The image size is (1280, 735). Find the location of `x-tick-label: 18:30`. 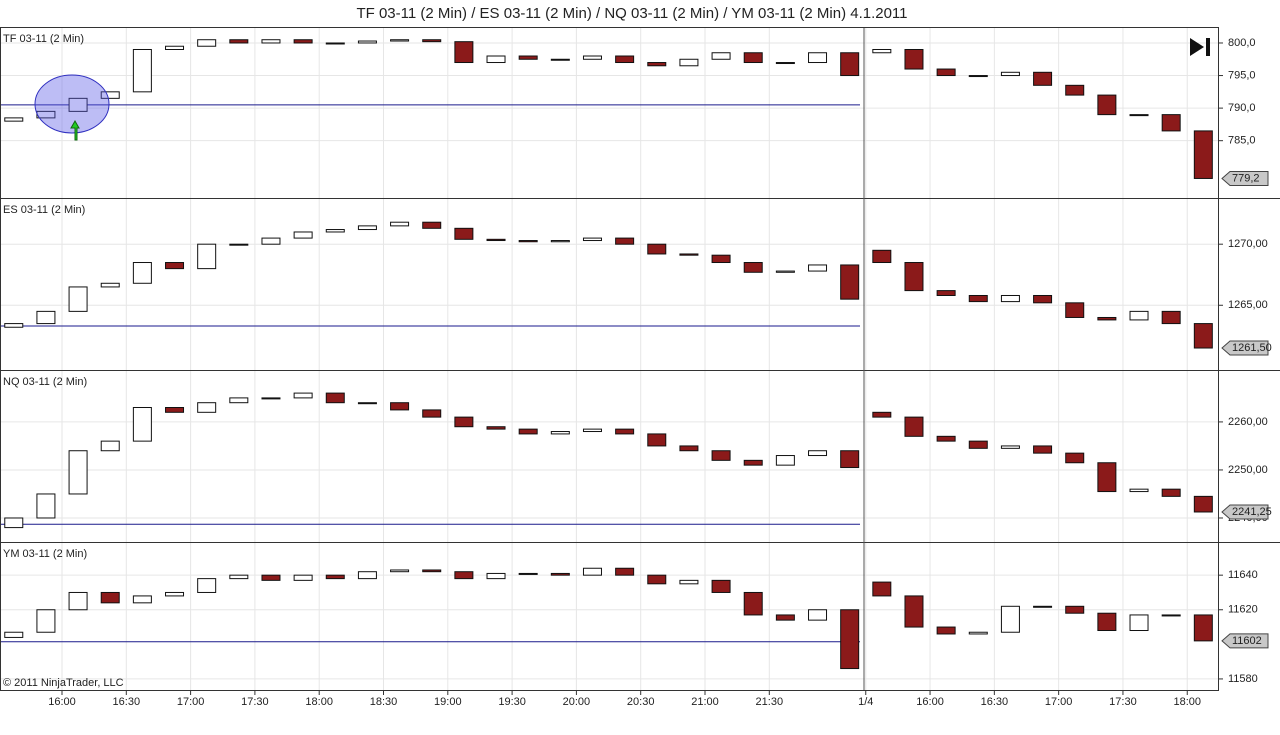

x-tick-label: 18:30 is located at coordinates (384, 702).